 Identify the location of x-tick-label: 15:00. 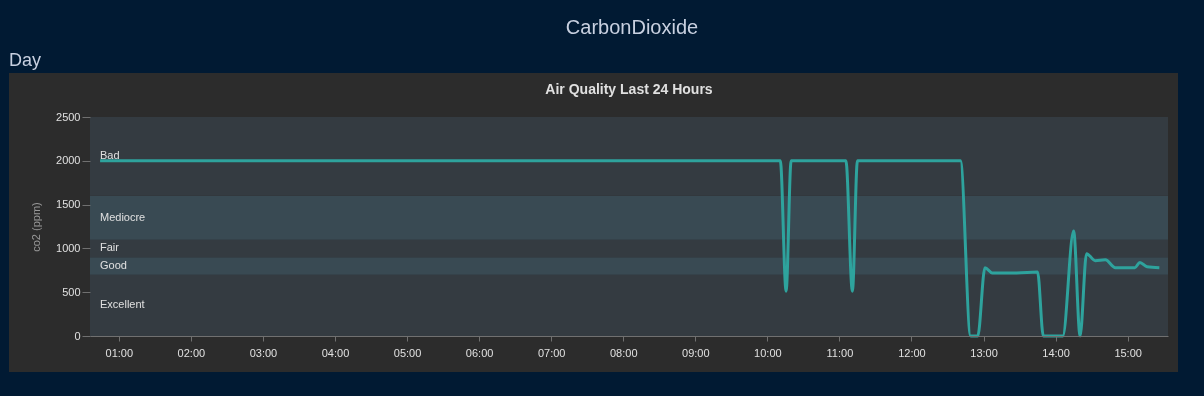
(1128, 352).